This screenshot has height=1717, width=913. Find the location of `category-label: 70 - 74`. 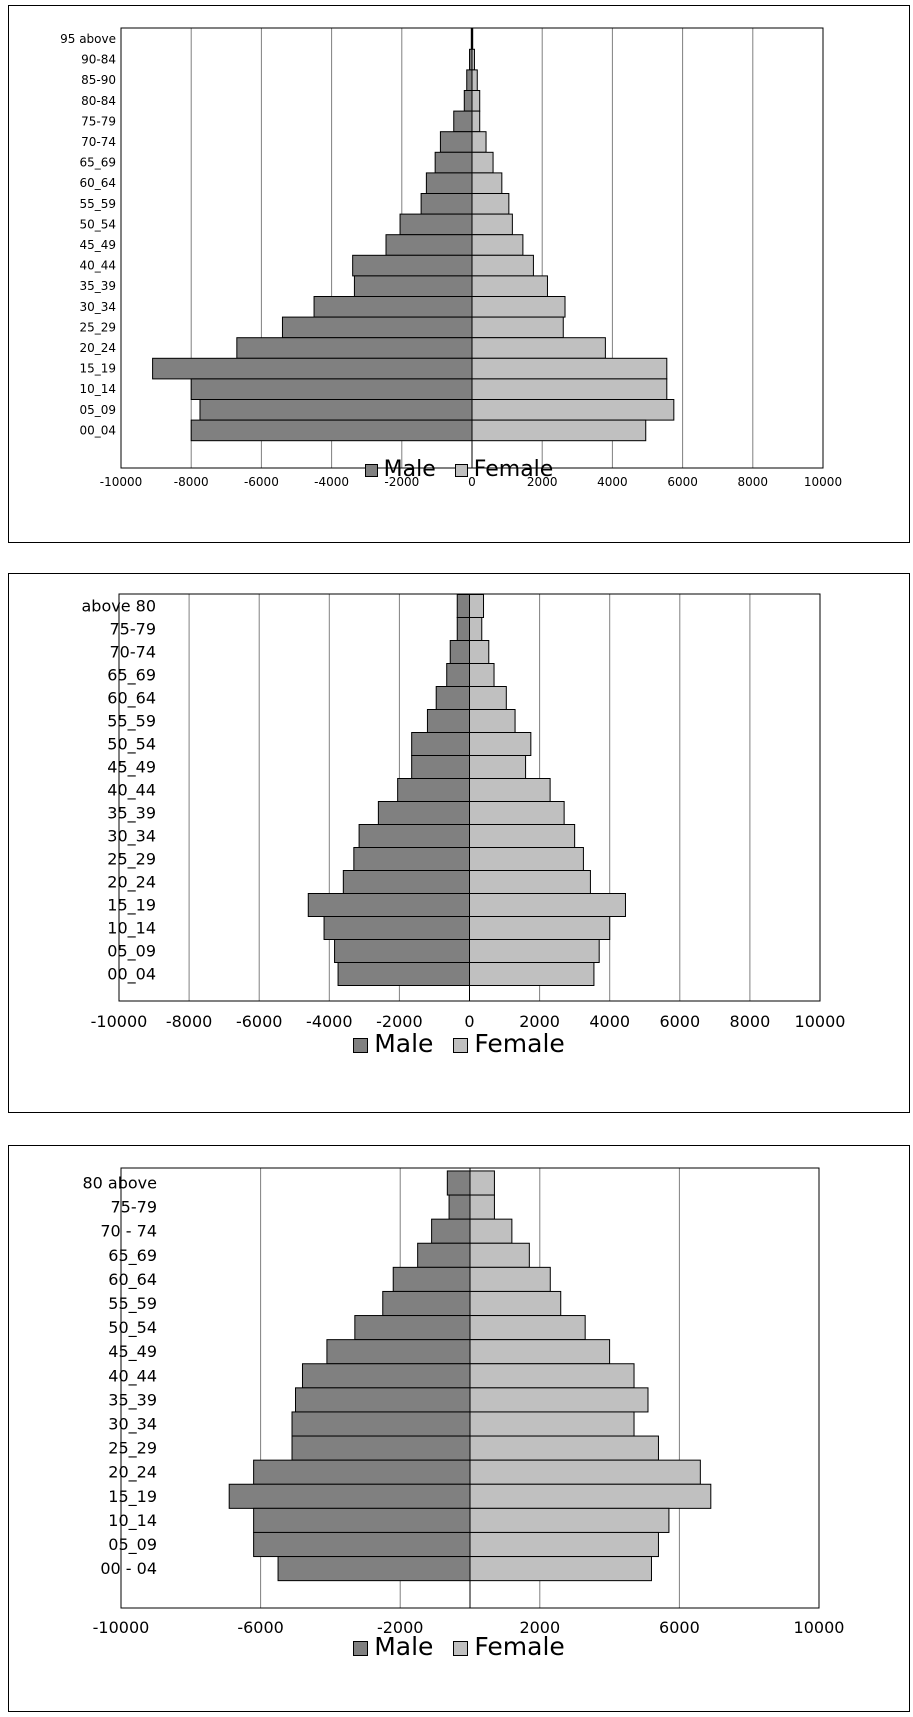

category-label: 70 - 74 is located at coordinates (128, 1231).